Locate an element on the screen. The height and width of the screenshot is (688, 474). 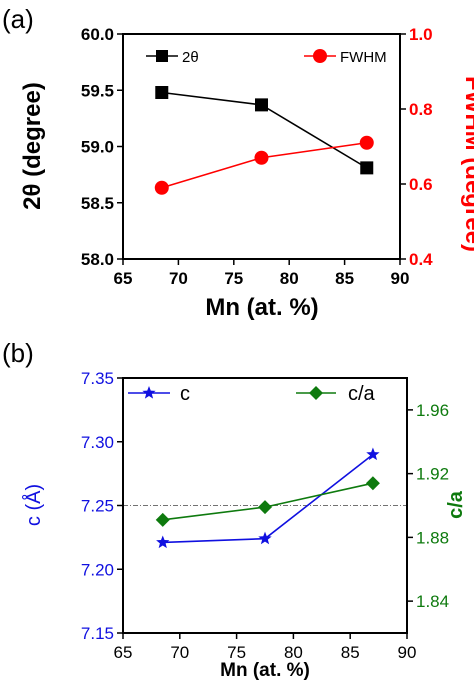
y-axis-label-right-a: FWHM (degree) is located at coordinates (467, 164).